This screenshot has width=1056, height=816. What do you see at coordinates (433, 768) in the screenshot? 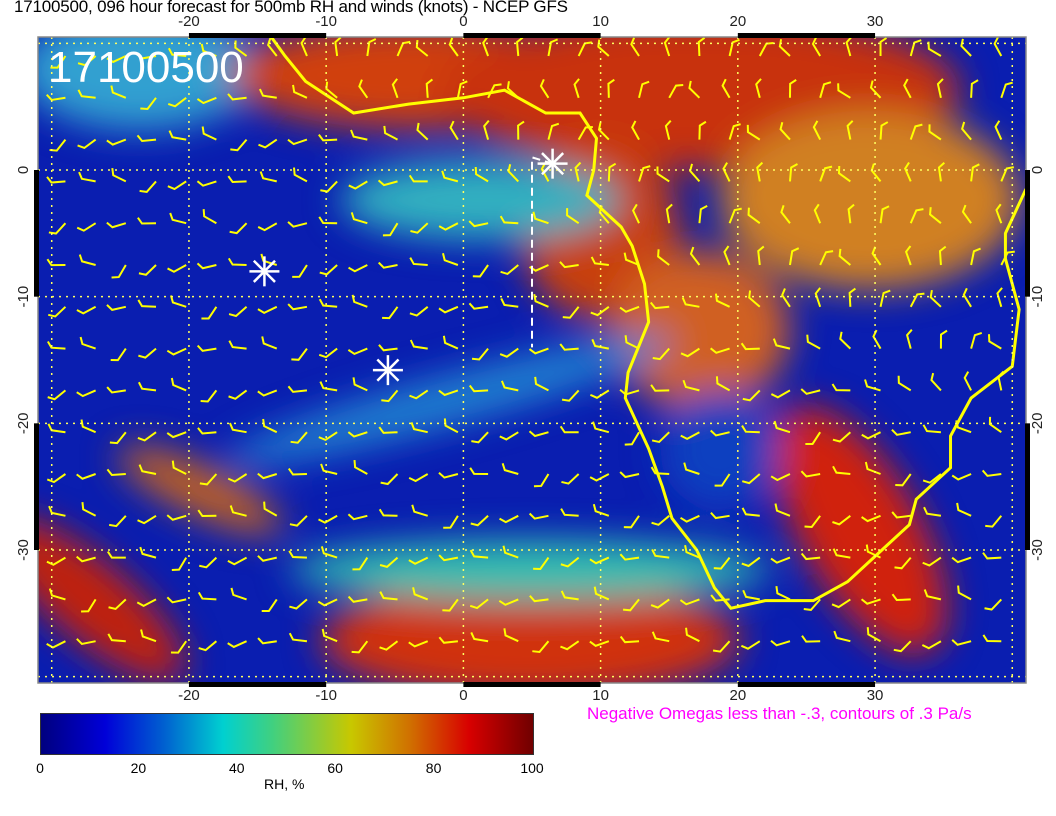
I see `colorbar-tick: 80` at bounding box center [433, 768].